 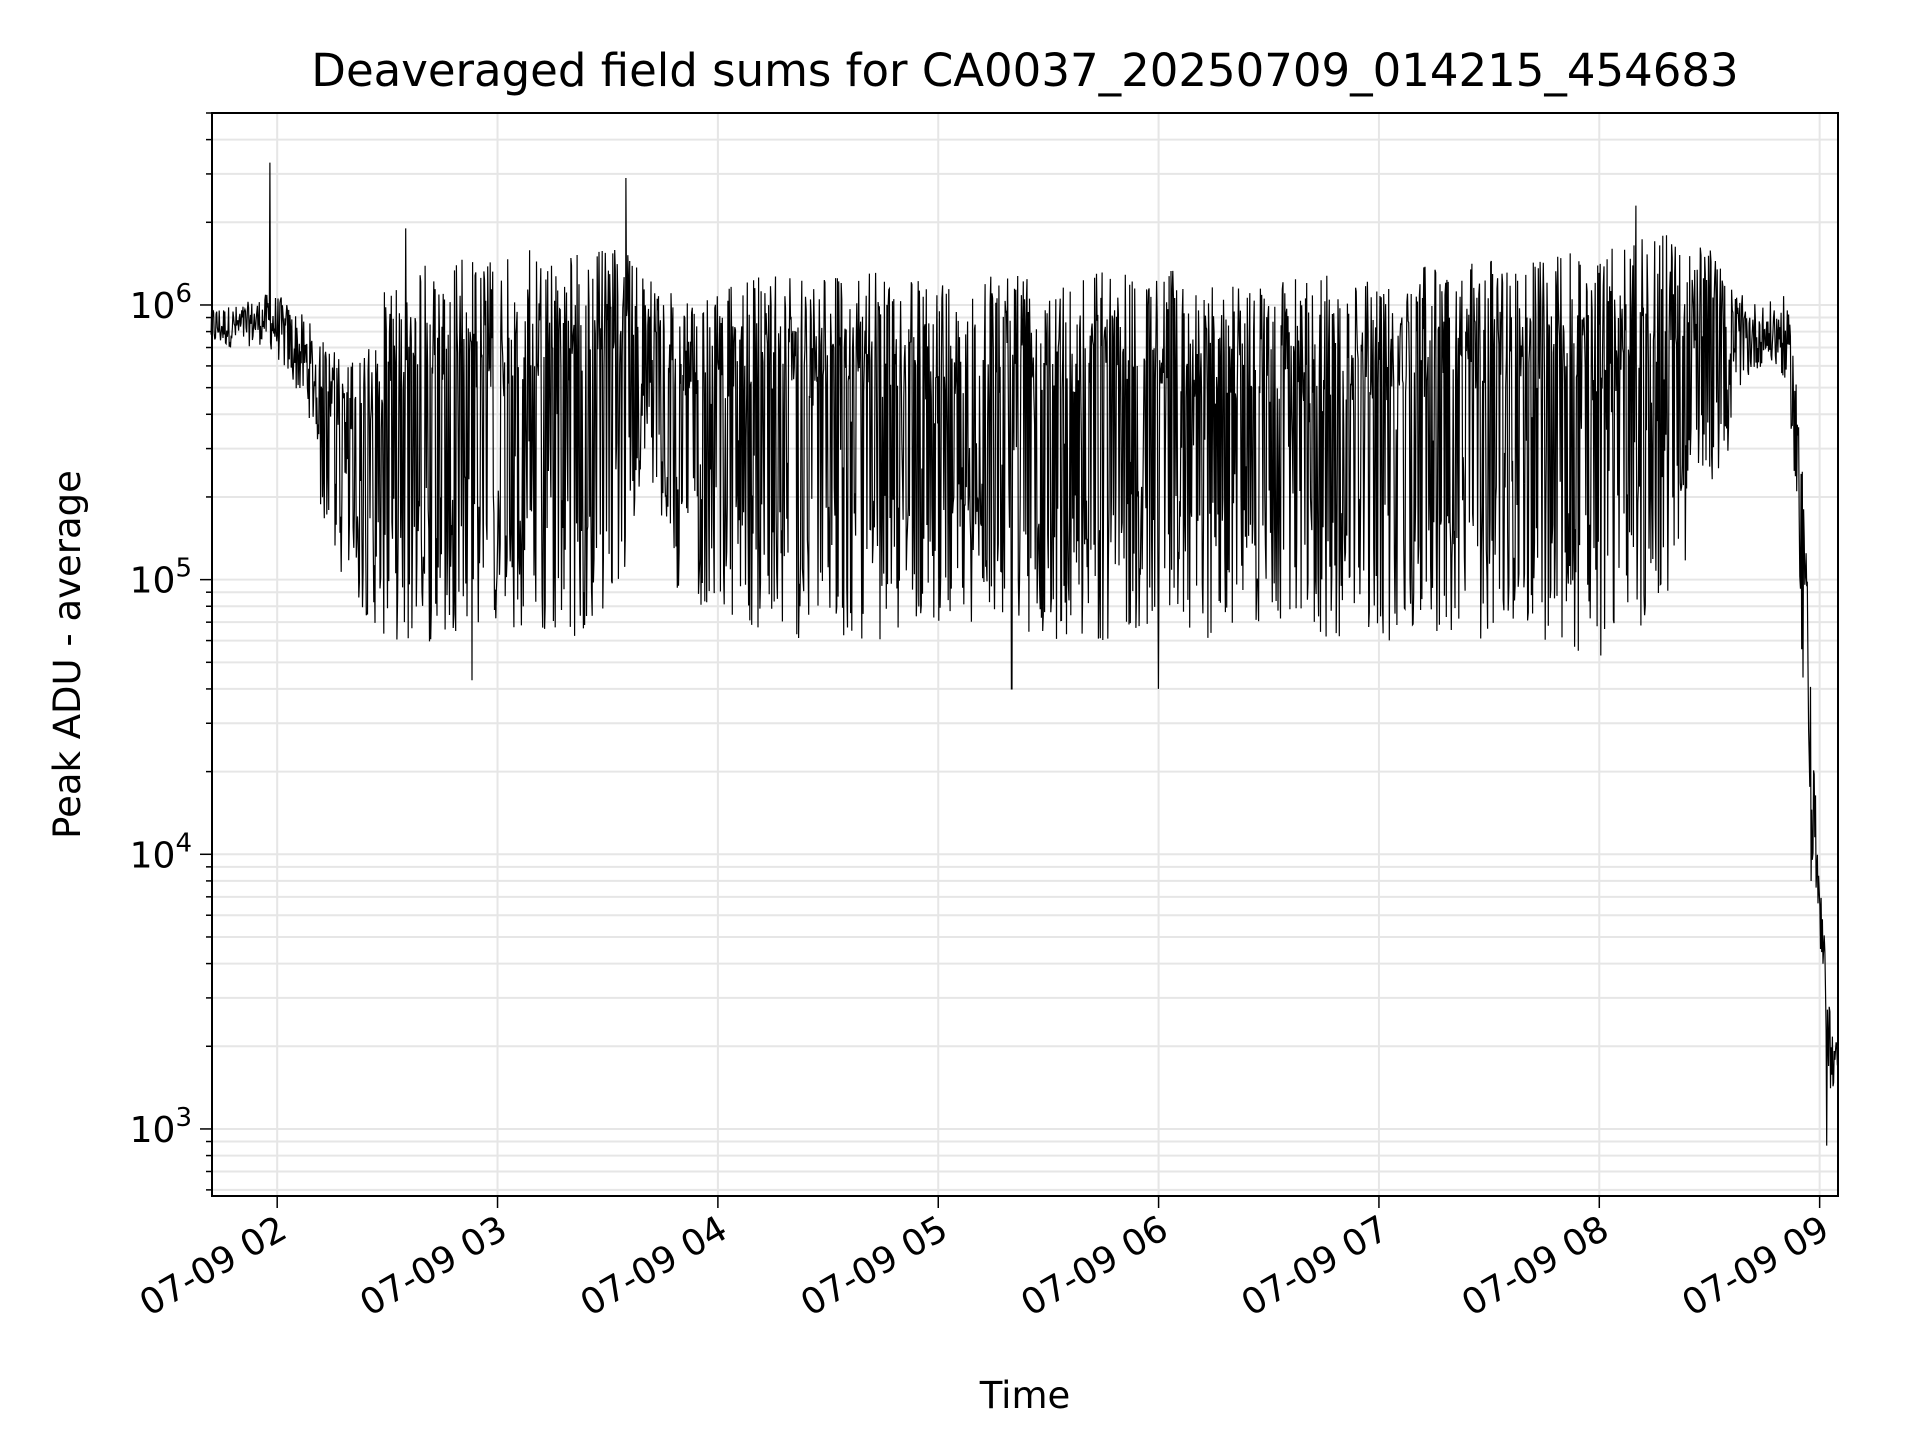 I want to click on y-tick-label: 10⁶, so click(x=161, y=303).